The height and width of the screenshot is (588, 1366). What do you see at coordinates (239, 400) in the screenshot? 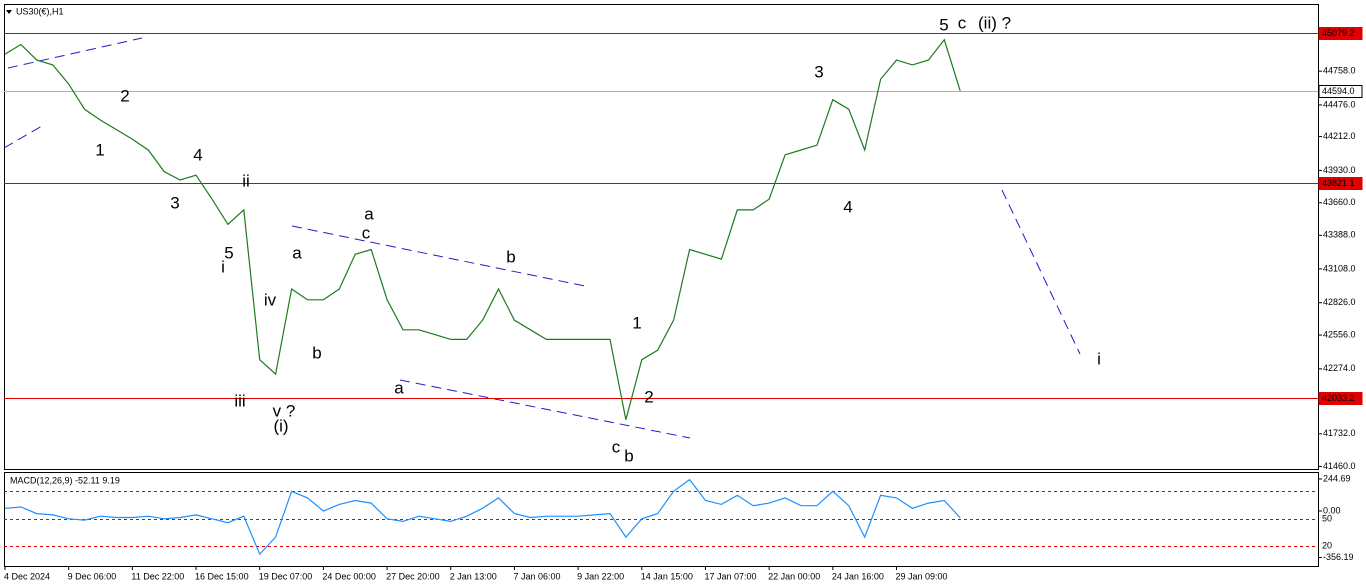
I see `wave-label: iii` at bounding box center [239, 400].